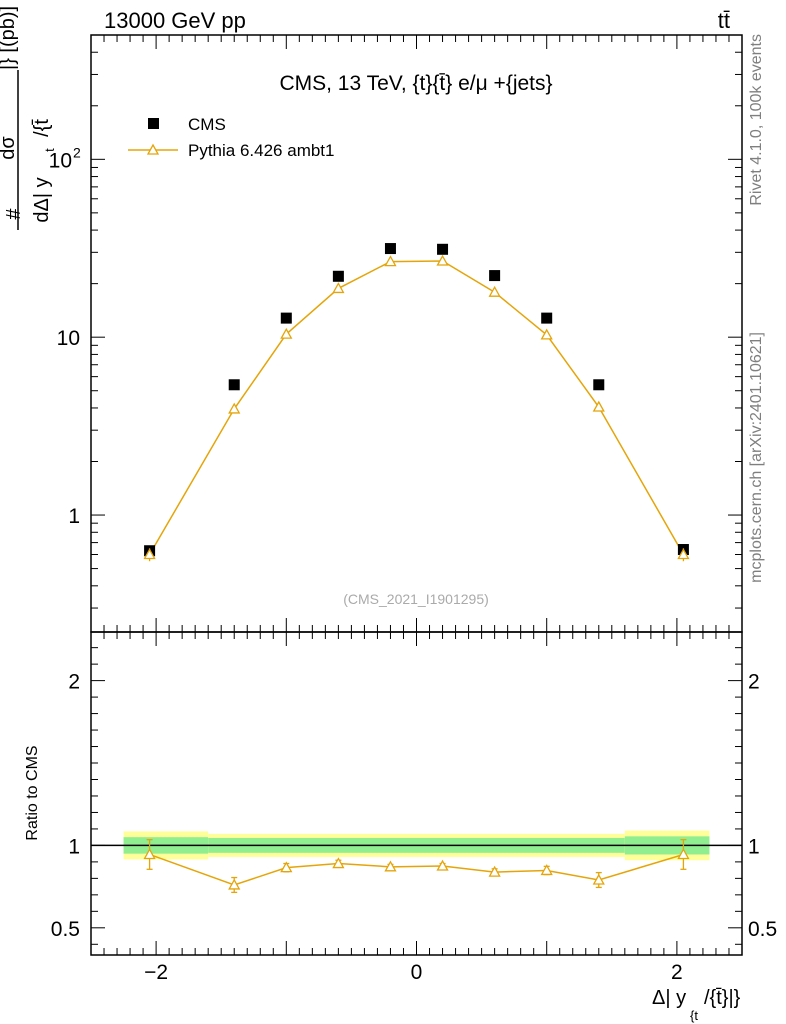 The width and height of the screenshot is (786, 1024). Describe the element at coordinates (754, 846) in the screenshot. I see `ratio-y-tick-label-right: 1` at that location.